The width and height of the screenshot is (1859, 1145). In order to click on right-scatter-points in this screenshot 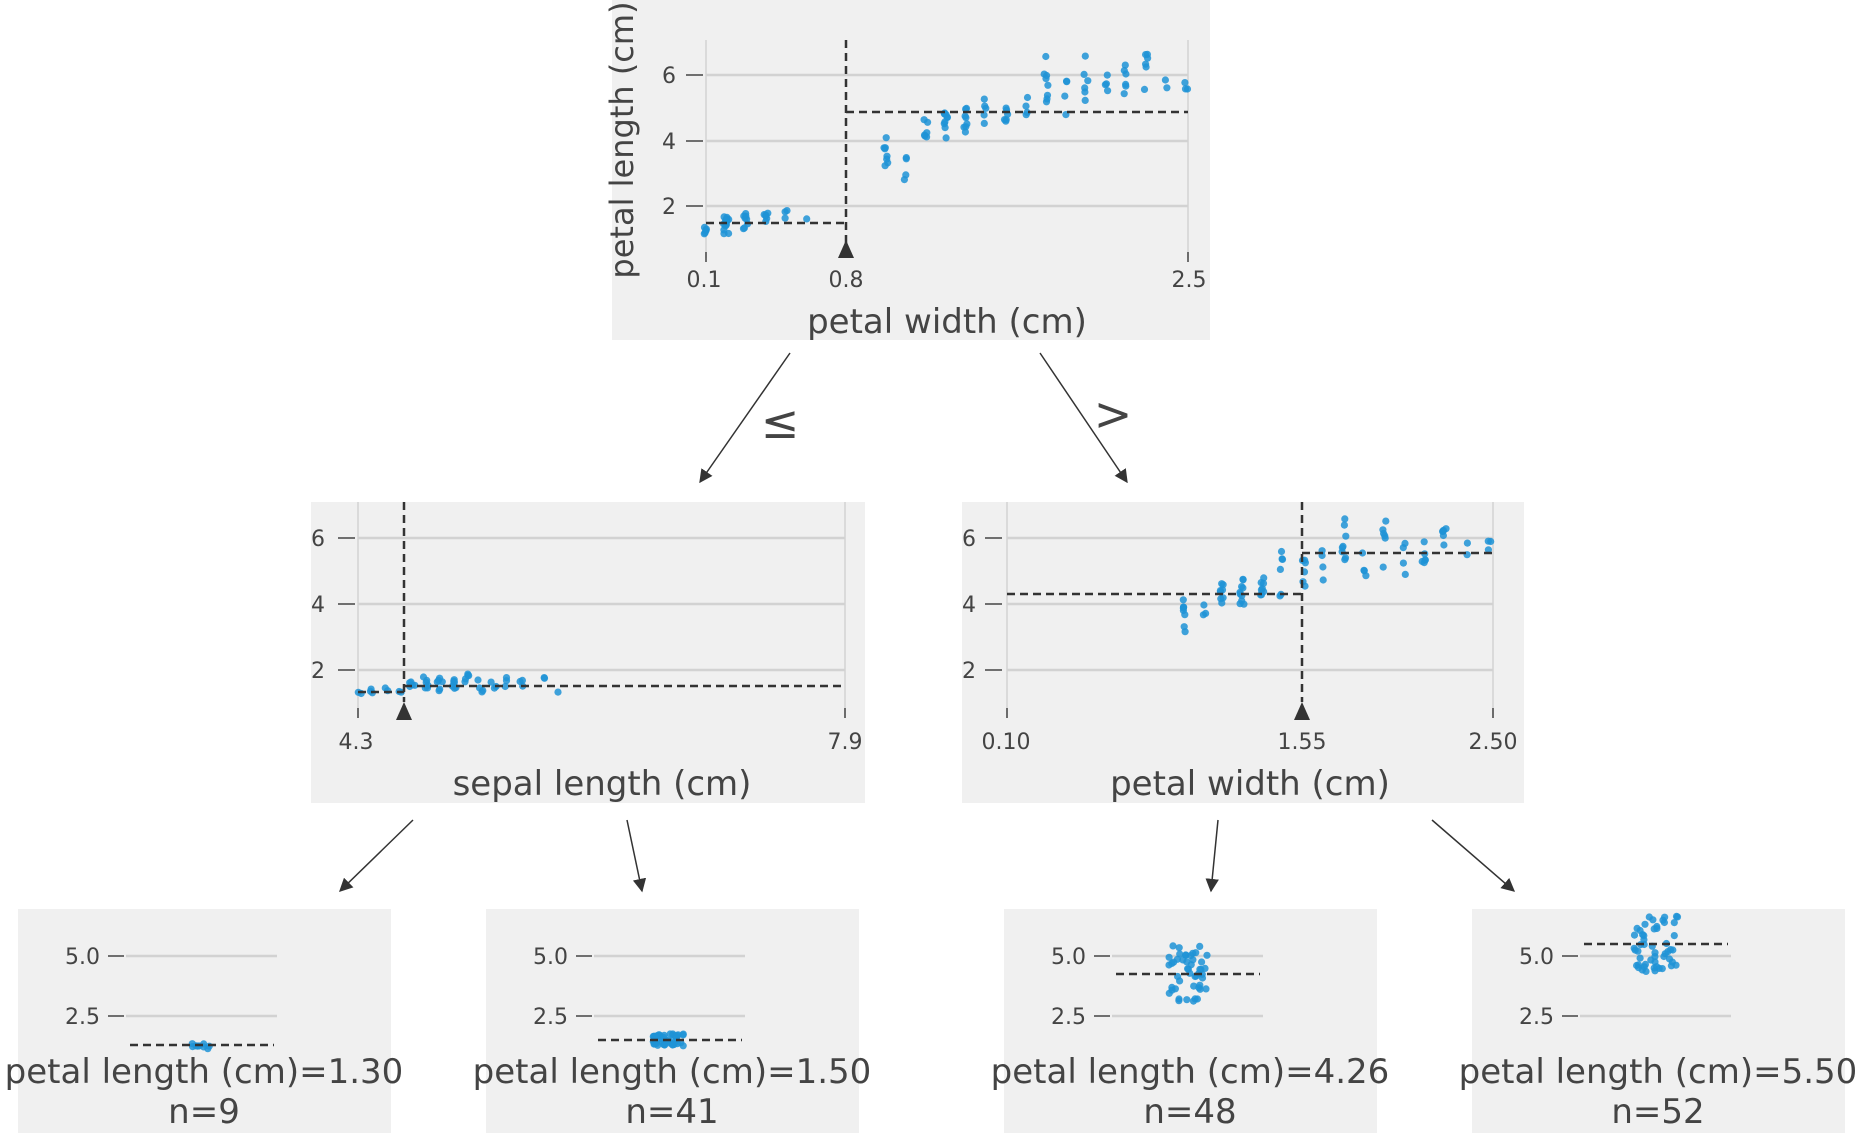, I will do `click(1337, 575)`.